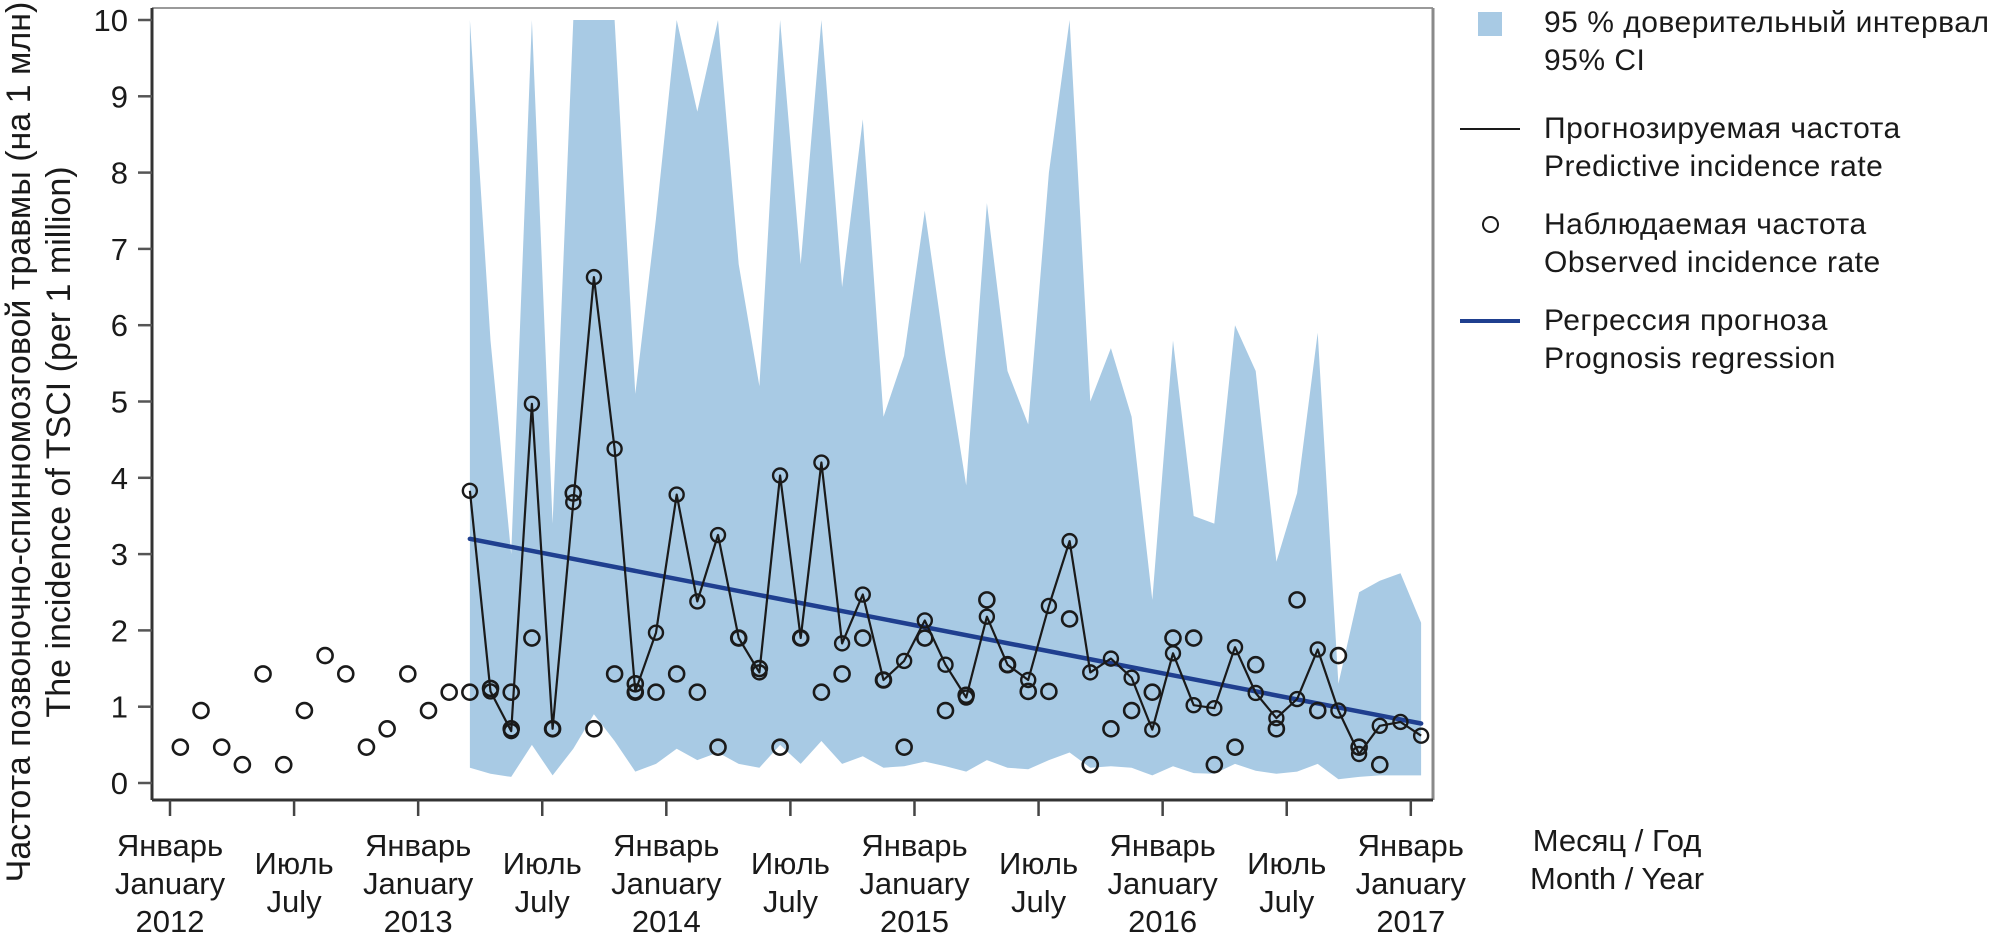  I want to click on x-tick-label: 2015, so click(914, 921).